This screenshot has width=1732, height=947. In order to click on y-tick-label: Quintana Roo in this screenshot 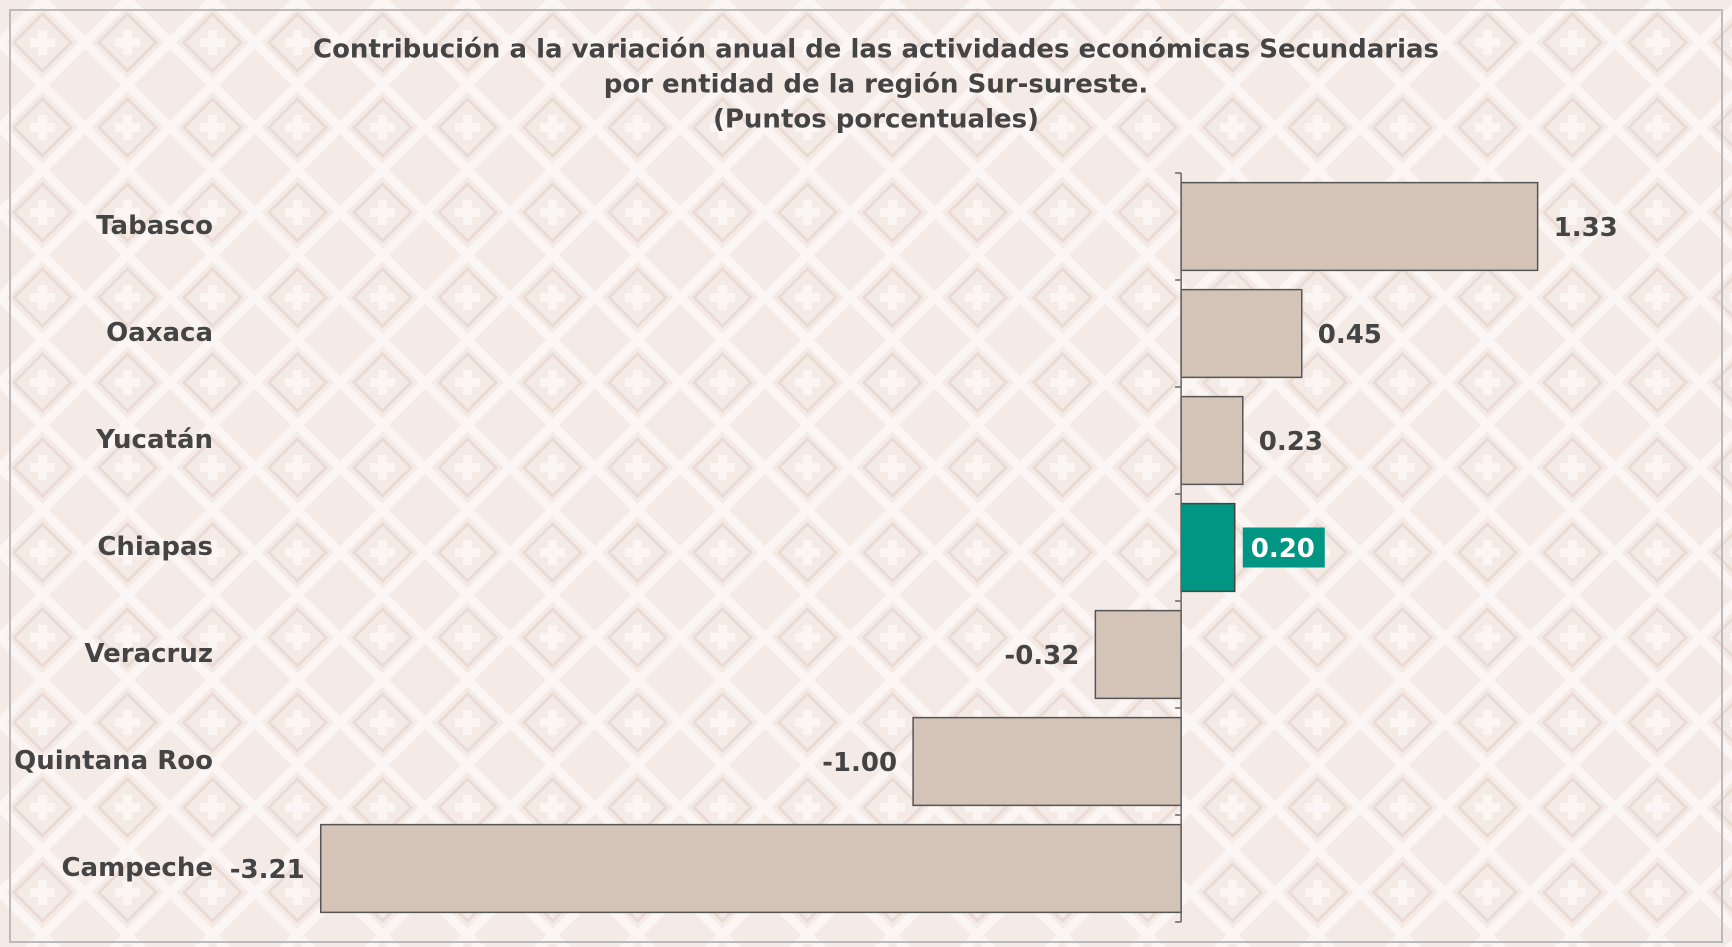, I will do `click(113, 761)`.